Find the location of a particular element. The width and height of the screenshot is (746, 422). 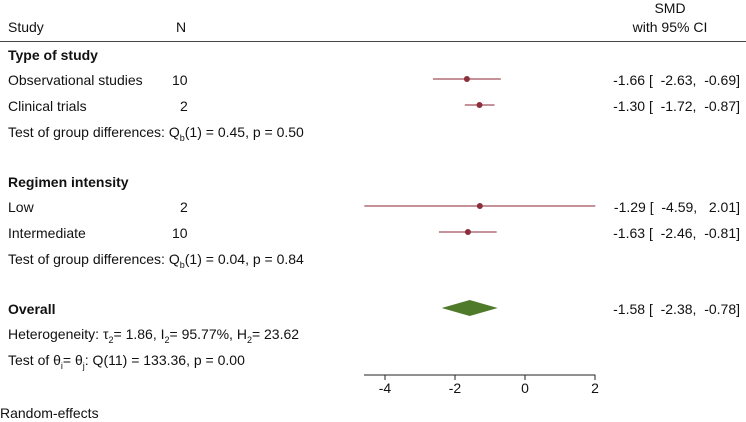

x-tick-label: 0 is located at coordinates (525, 388).